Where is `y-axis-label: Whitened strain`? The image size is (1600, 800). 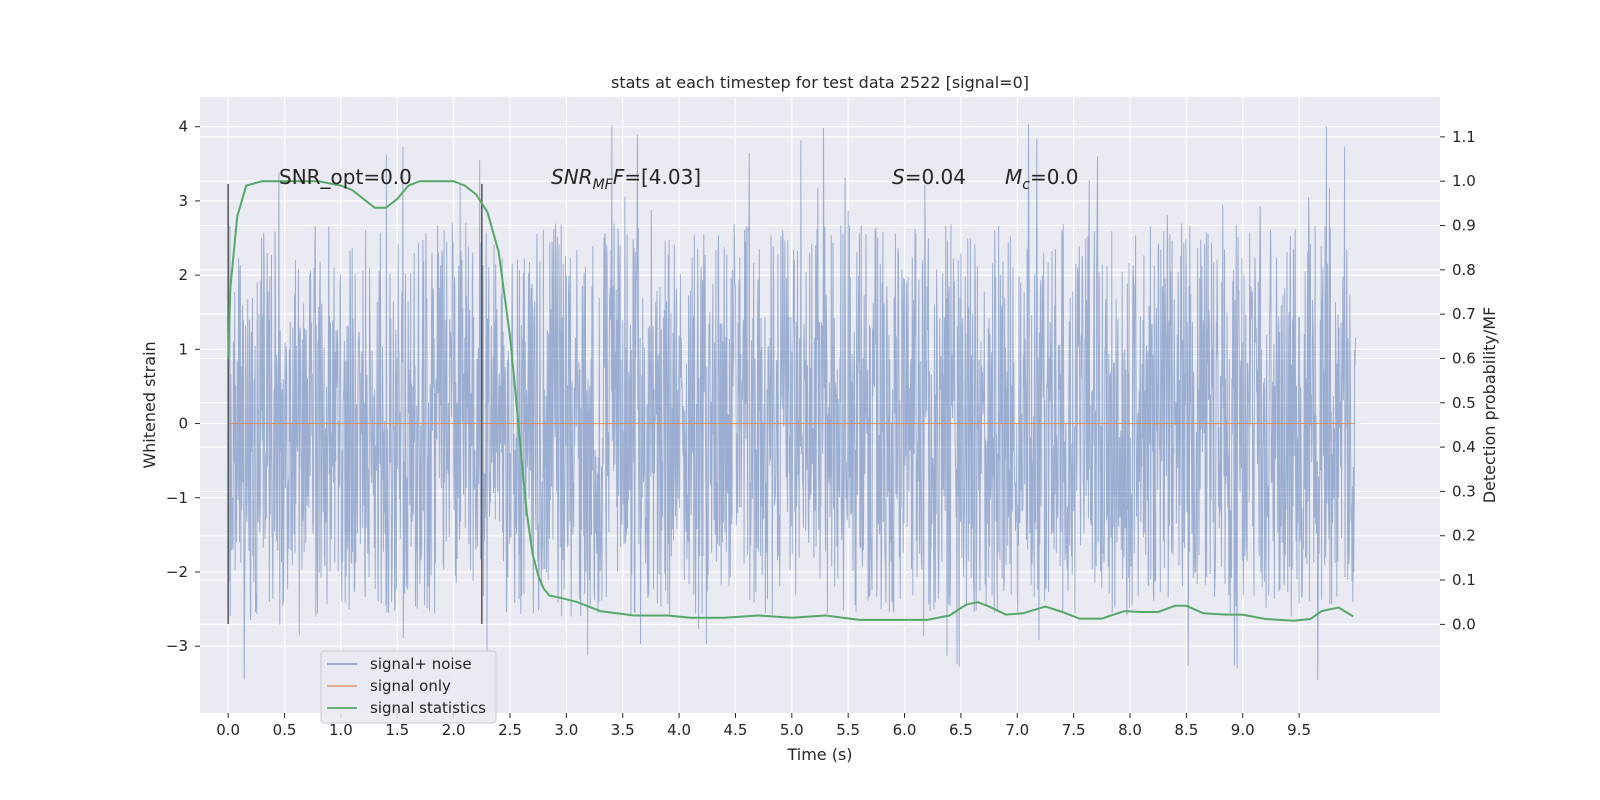 y-axis-label: Whitened strain is located at coordinates (149, 404).